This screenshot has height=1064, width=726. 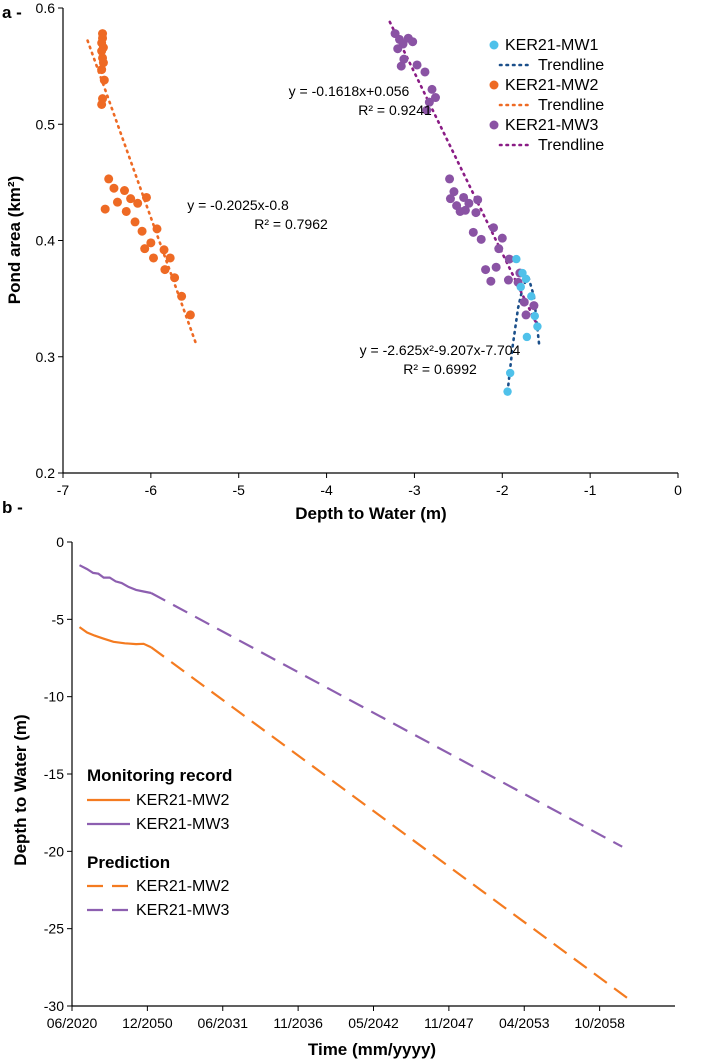 I want to click on r-squared-mw3: R² = 0.9241, so click(x=395, y=110).